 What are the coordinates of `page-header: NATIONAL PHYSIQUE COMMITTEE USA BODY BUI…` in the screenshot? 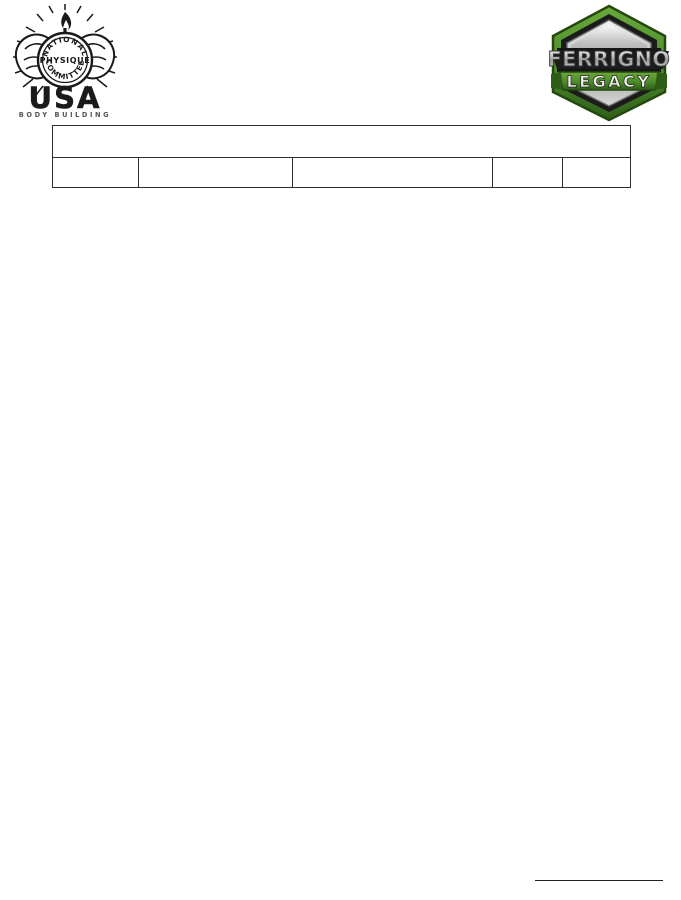 It's located at (340, 62).